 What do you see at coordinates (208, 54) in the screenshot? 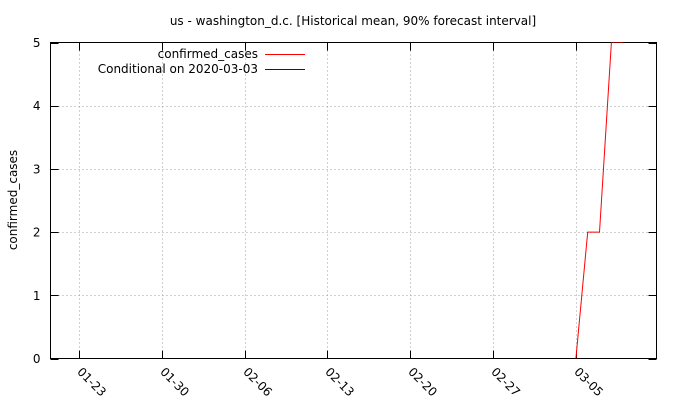
I see `legend-label-confirmed-cases: confirmed_cases` at bounding box center [208, 54].